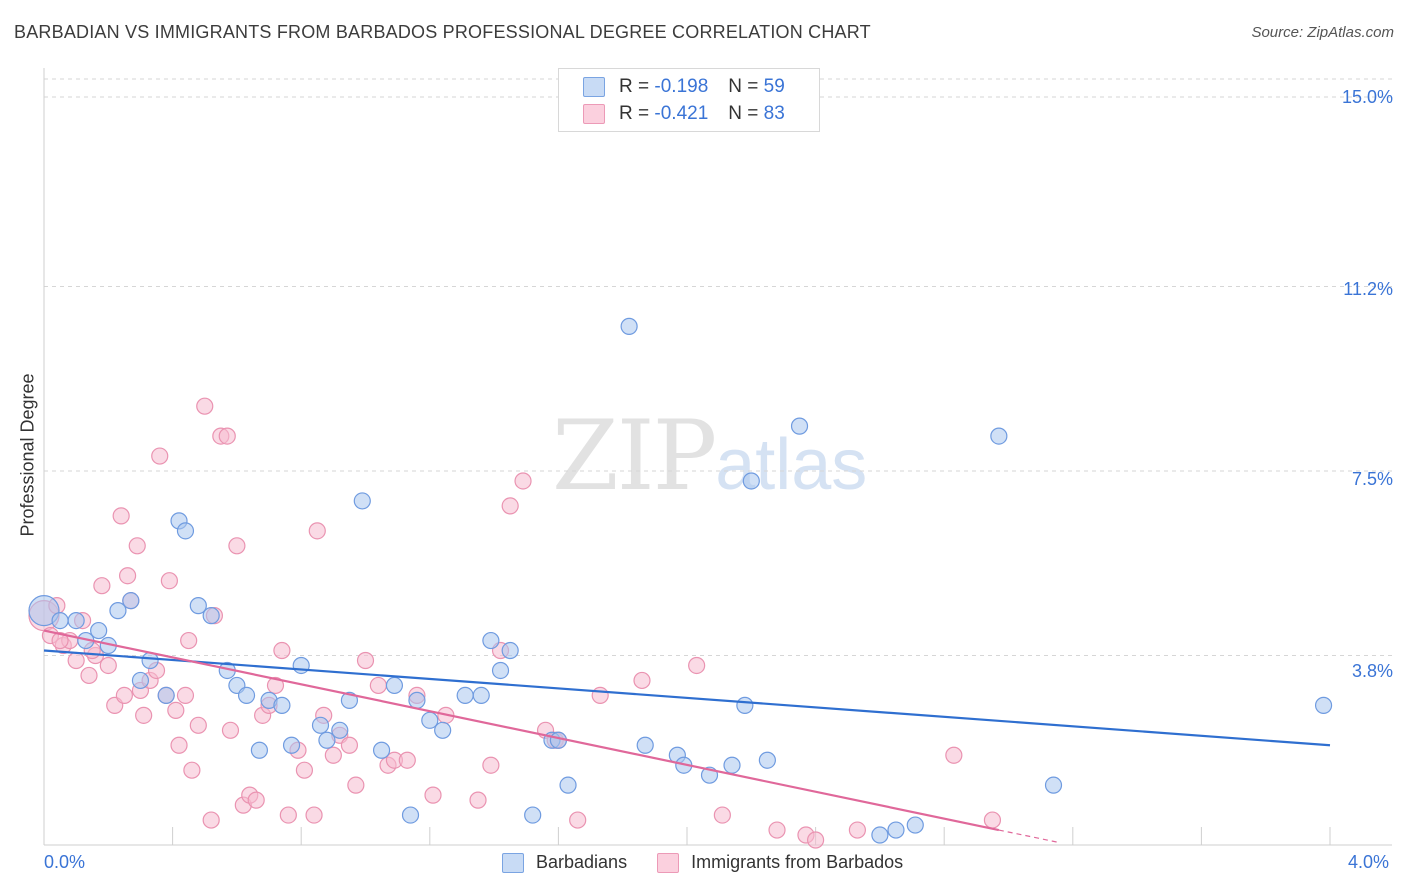  What do you see at coordinates (27, 455) in the screenshot?
I see `y-axis-label: Professional Degree` at bounding box center [27, 455].